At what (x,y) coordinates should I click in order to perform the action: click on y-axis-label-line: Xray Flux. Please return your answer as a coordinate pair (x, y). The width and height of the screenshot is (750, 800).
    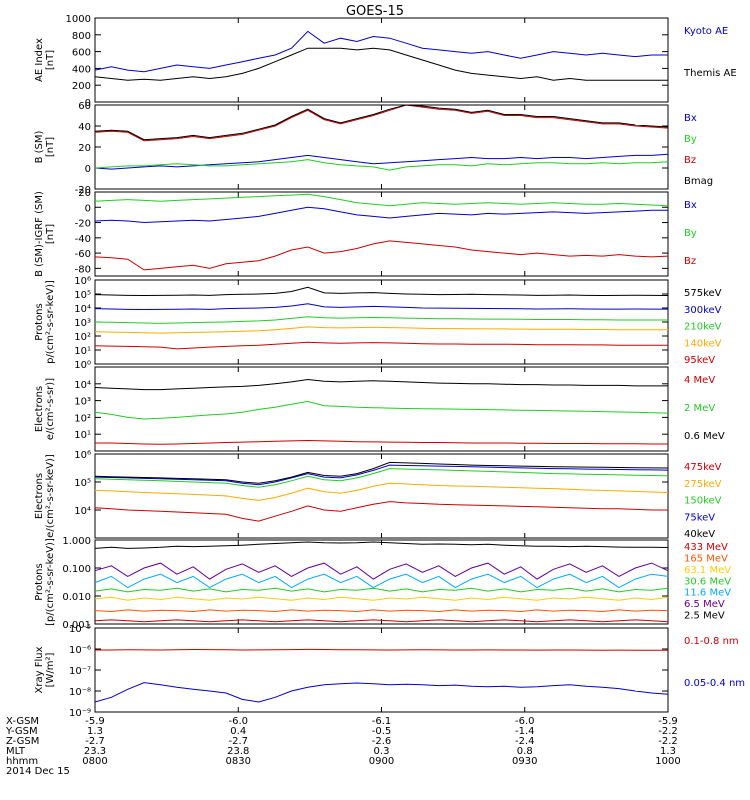
    Looking at the image, I should click on (39, 669).